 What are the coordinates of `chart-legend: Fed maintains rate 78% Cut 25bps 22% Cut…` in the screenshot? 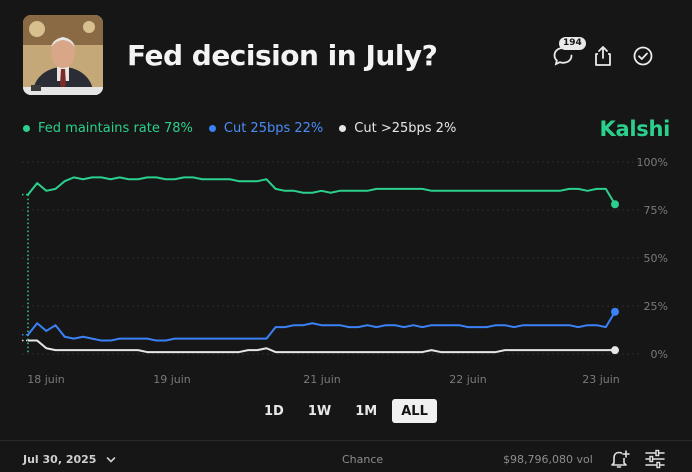 It's located at (239, 128).